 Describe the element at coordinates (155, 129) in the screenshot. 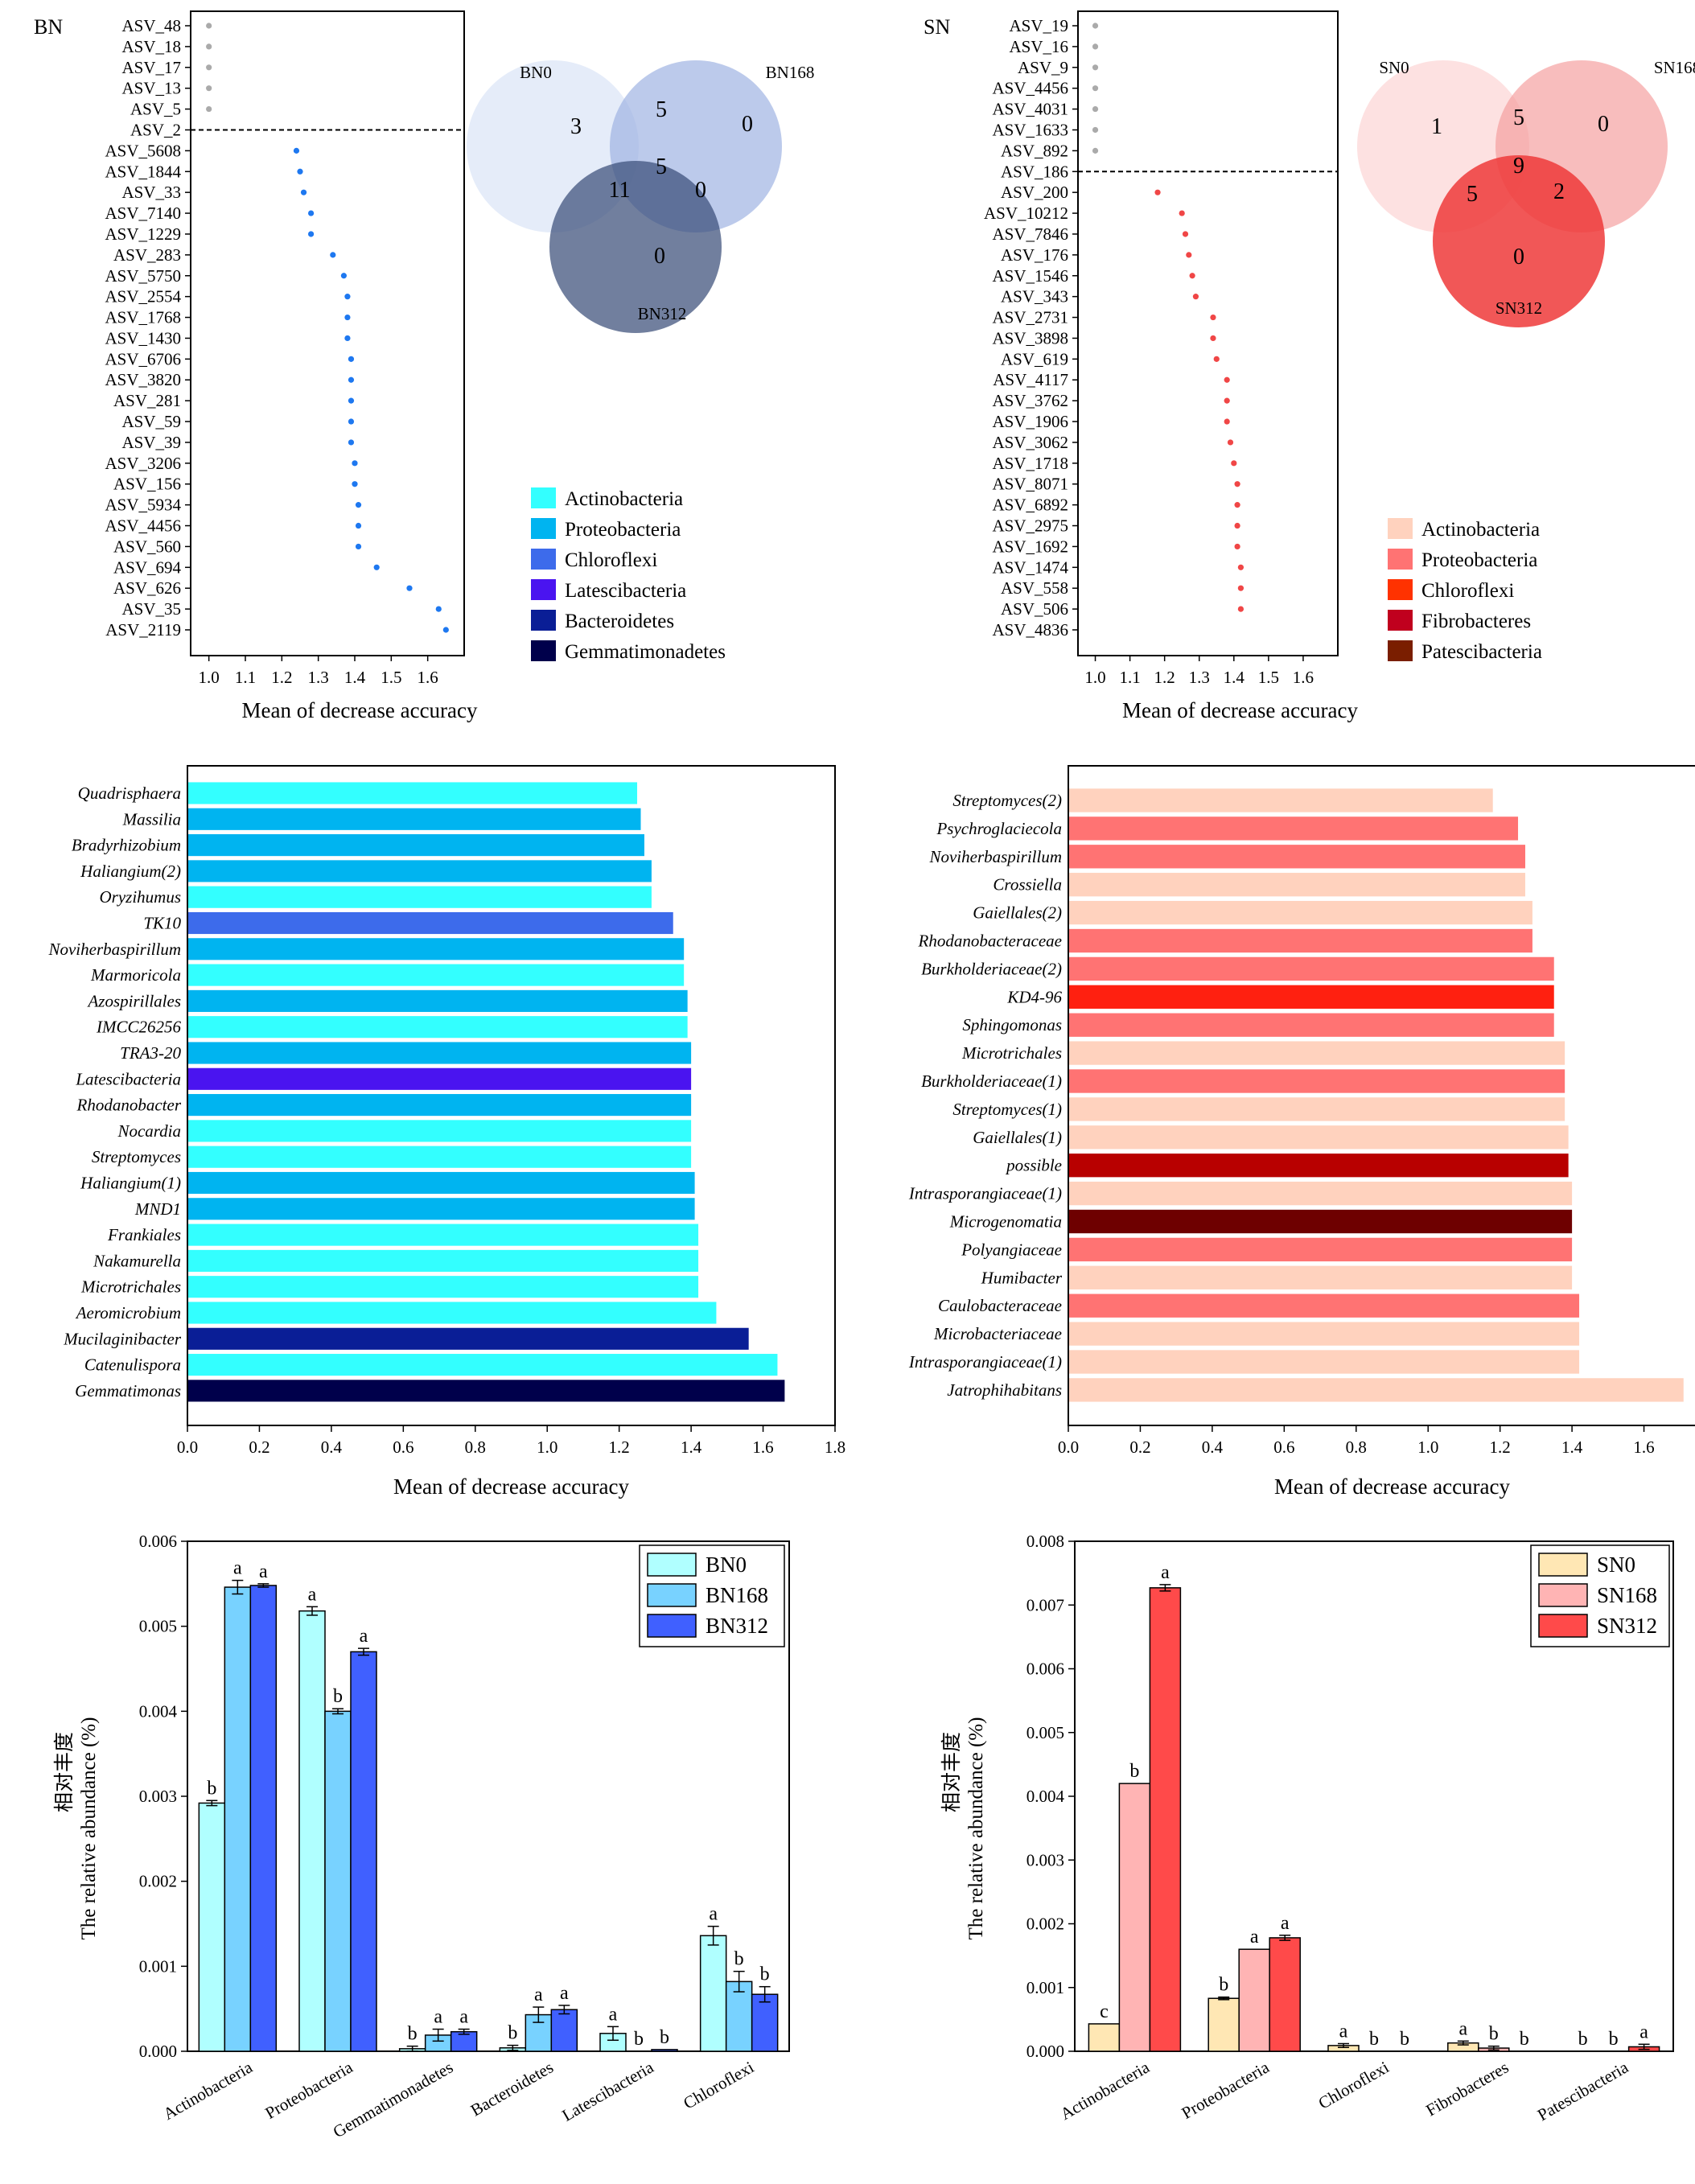

I see `y-tick-label: ASV_2` at that location.